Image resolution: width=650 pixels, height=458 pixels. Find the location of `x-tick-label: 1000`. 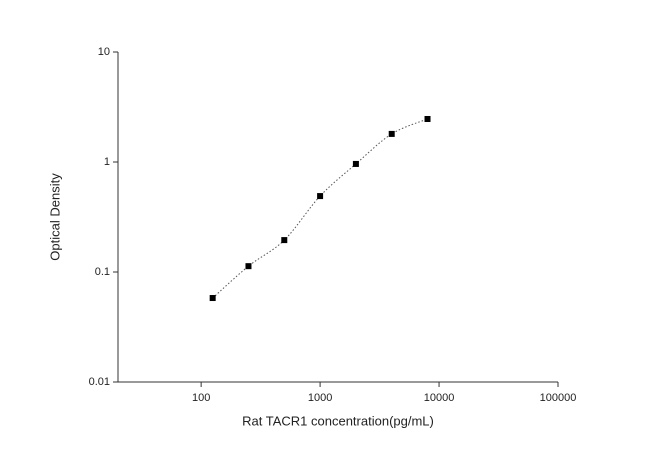

x-tick-label: 1000 is located at coordinates (320, 398).